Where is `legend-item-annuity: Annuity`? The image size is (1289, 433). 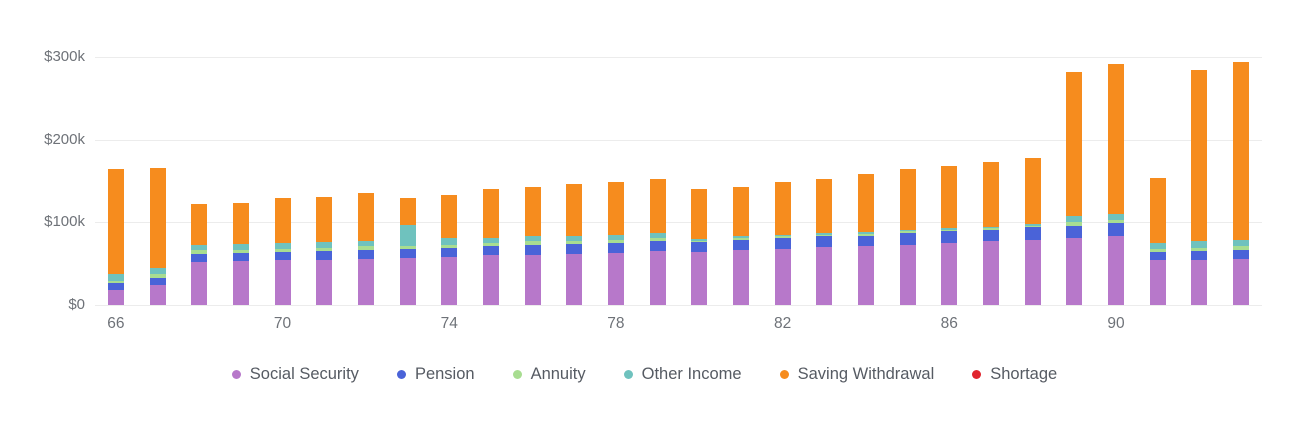 legend-item-annuity: Annuity is located at coordinates (549, 374).